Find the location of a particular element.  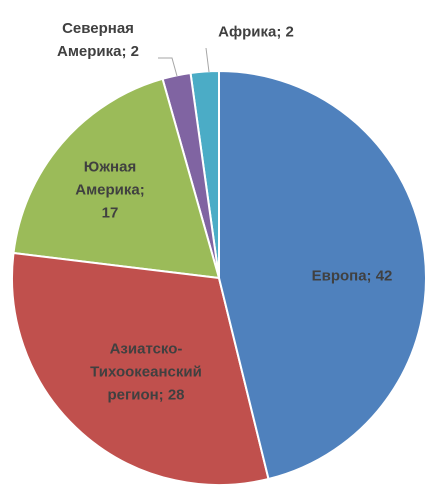

data-label: Азиатско-Тихоокеанский регион; 28 is located at coordinates (146, 372).